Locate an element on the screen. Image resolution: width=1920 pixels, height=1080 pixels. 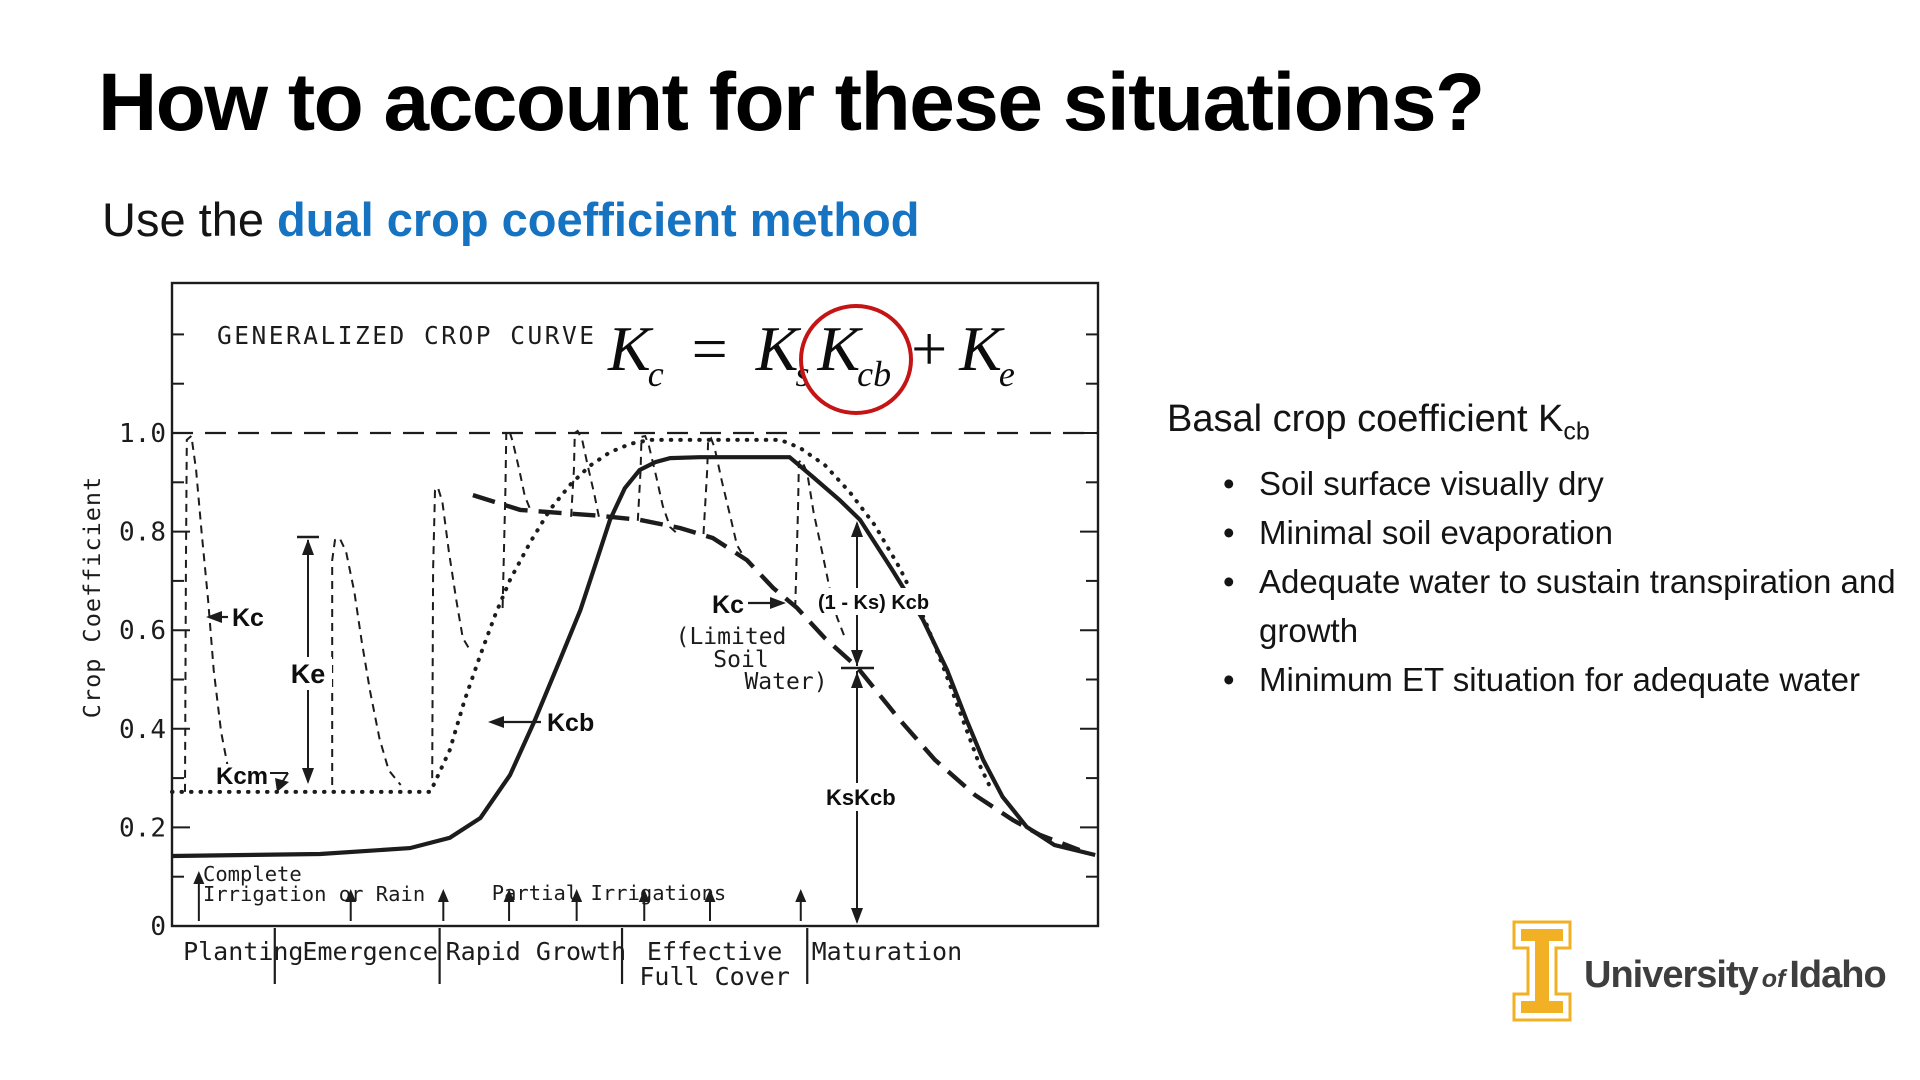
kc-limited-line4: Water) is located at coordinates (785, 682).